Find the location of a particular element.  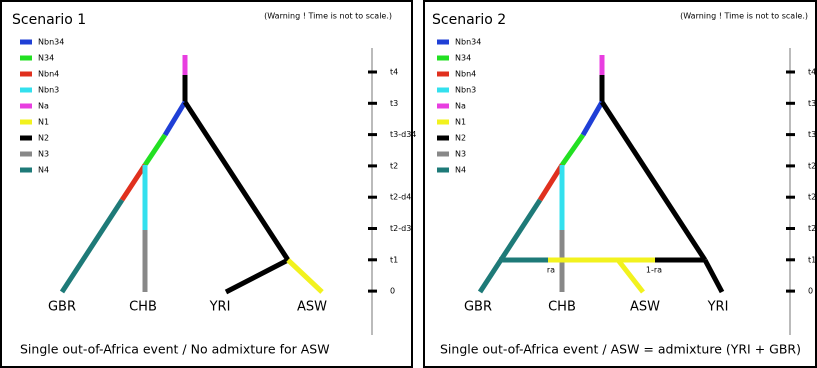

panel-title: Scenario 2 is located at coordinates (469, 20).